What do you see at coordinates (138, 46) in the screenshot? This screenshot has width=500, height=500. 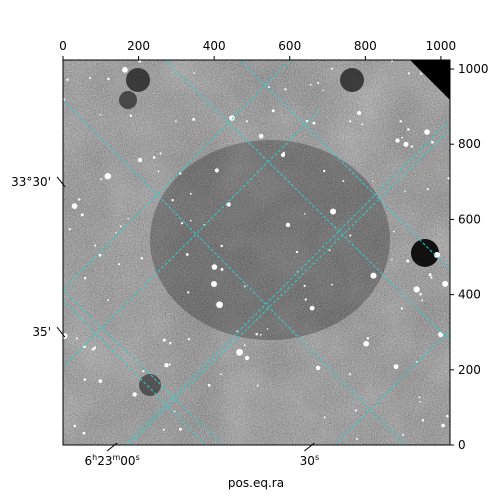 I see `top-tick-label: 200` at bounding box center [138, 46].